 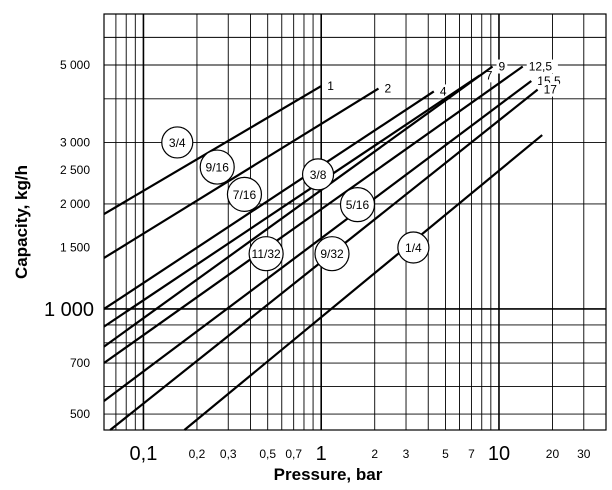 I want to click on x-tick-label: 0,1, so click(x=144, y=454).